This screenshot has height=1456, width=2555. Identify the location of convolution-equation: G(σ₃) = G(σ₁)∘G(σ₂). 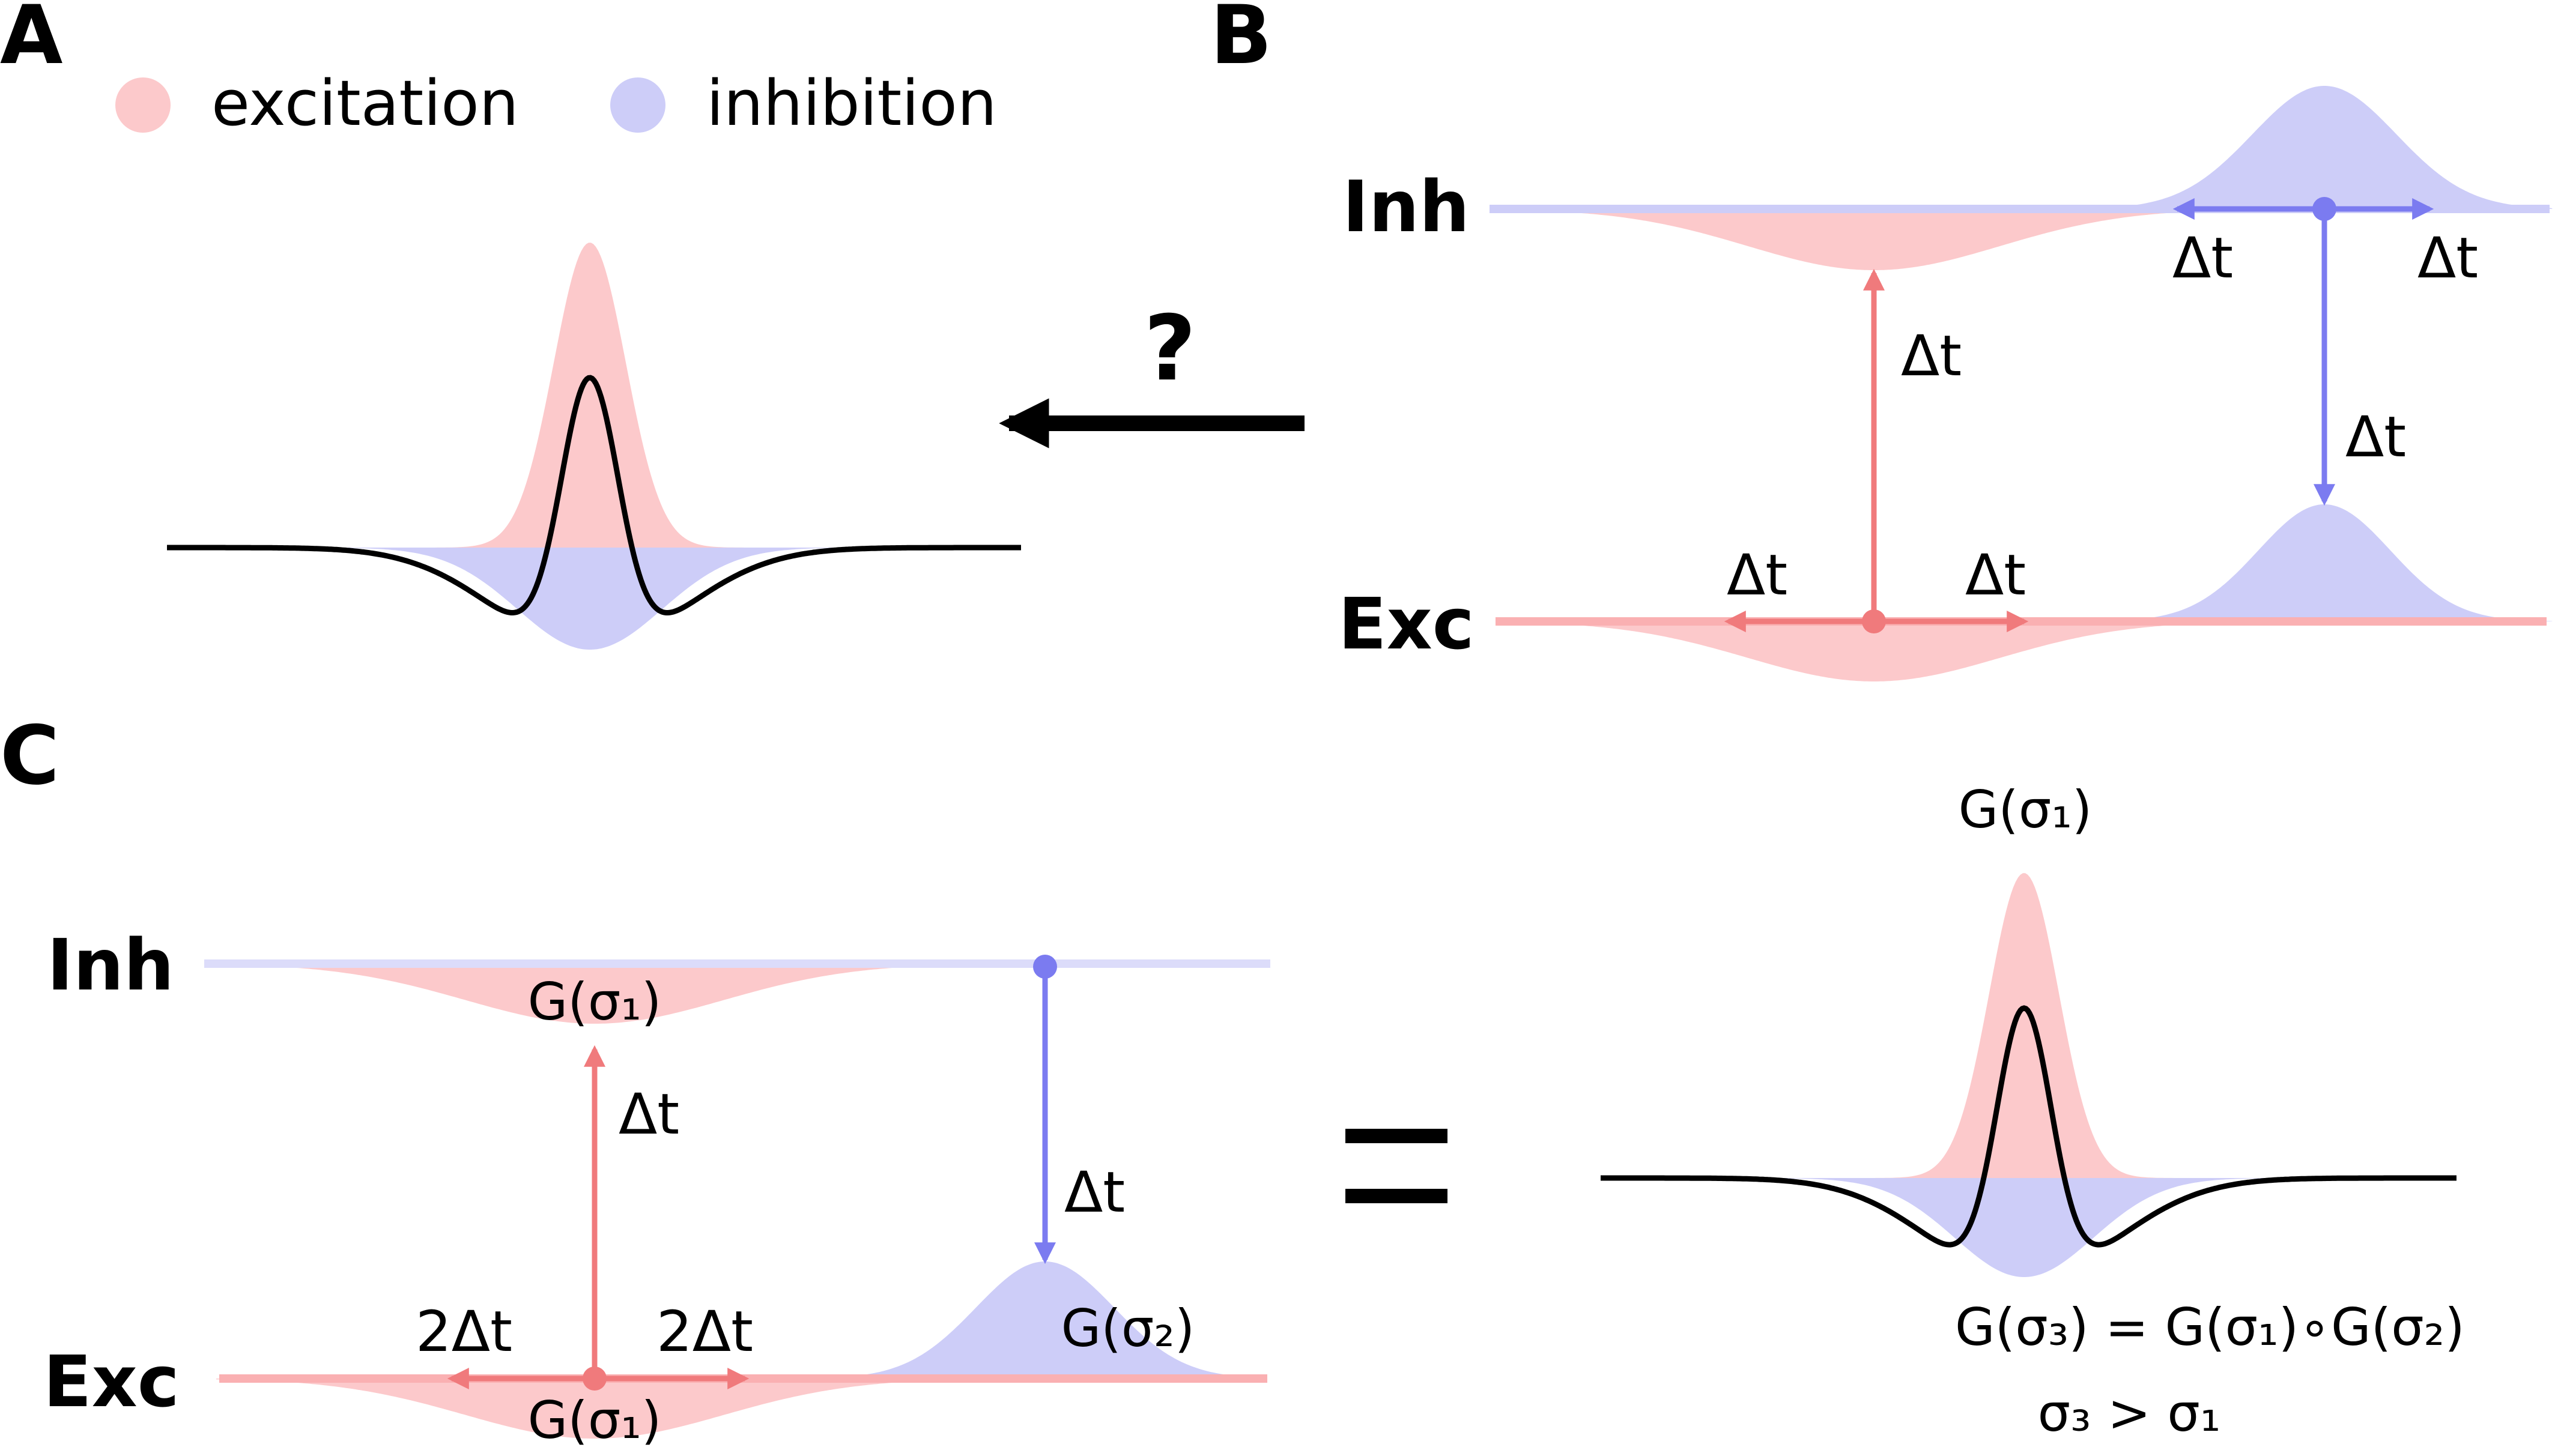
(2210, 1327).